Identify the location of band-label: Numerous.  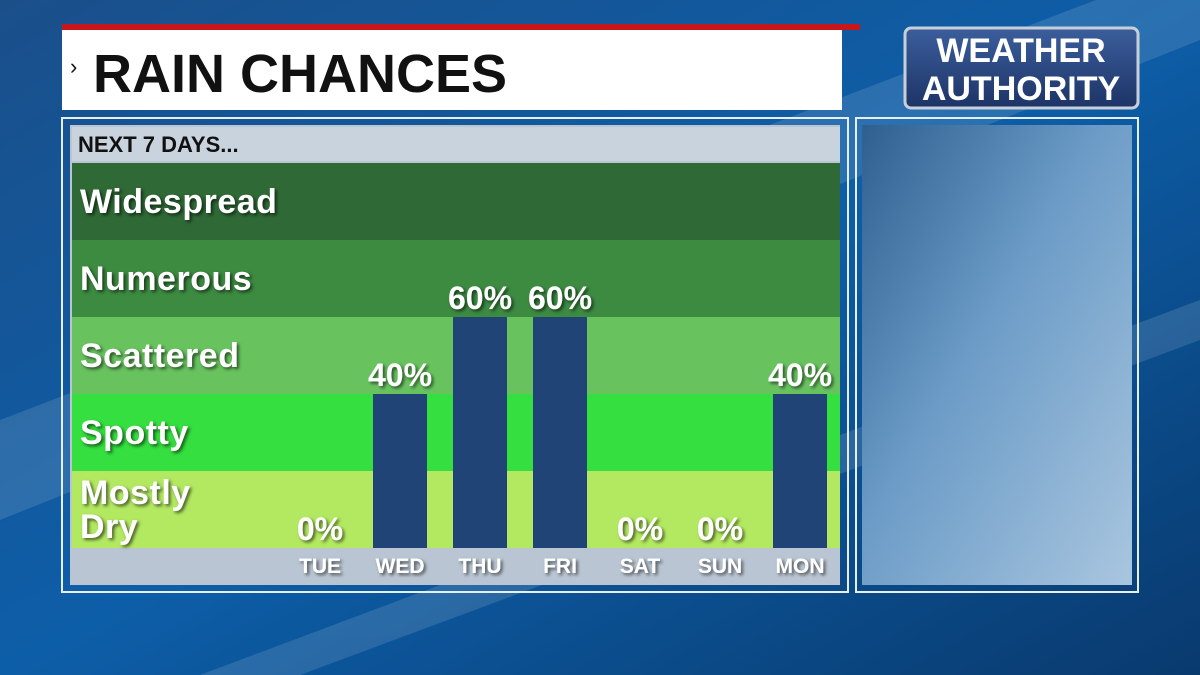
(166, 278).